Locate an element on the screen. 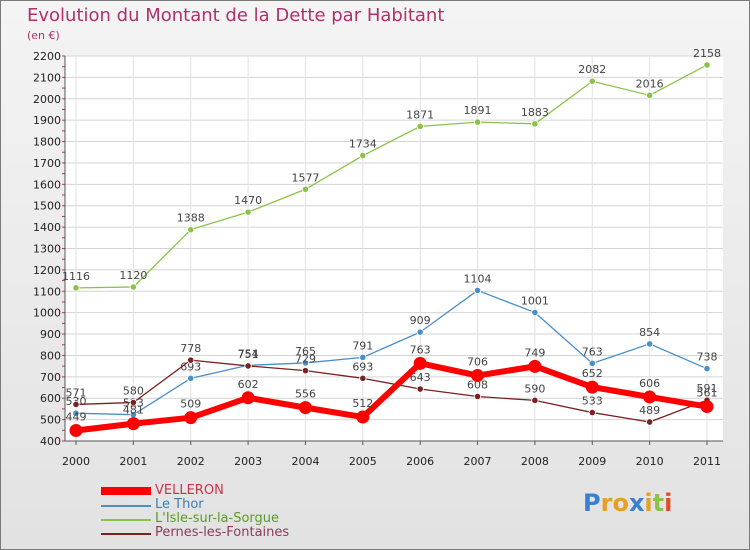 The width and height of the screenshot is (750, 550). data-label-velleron: 749 is located at coordinates (534, 352).